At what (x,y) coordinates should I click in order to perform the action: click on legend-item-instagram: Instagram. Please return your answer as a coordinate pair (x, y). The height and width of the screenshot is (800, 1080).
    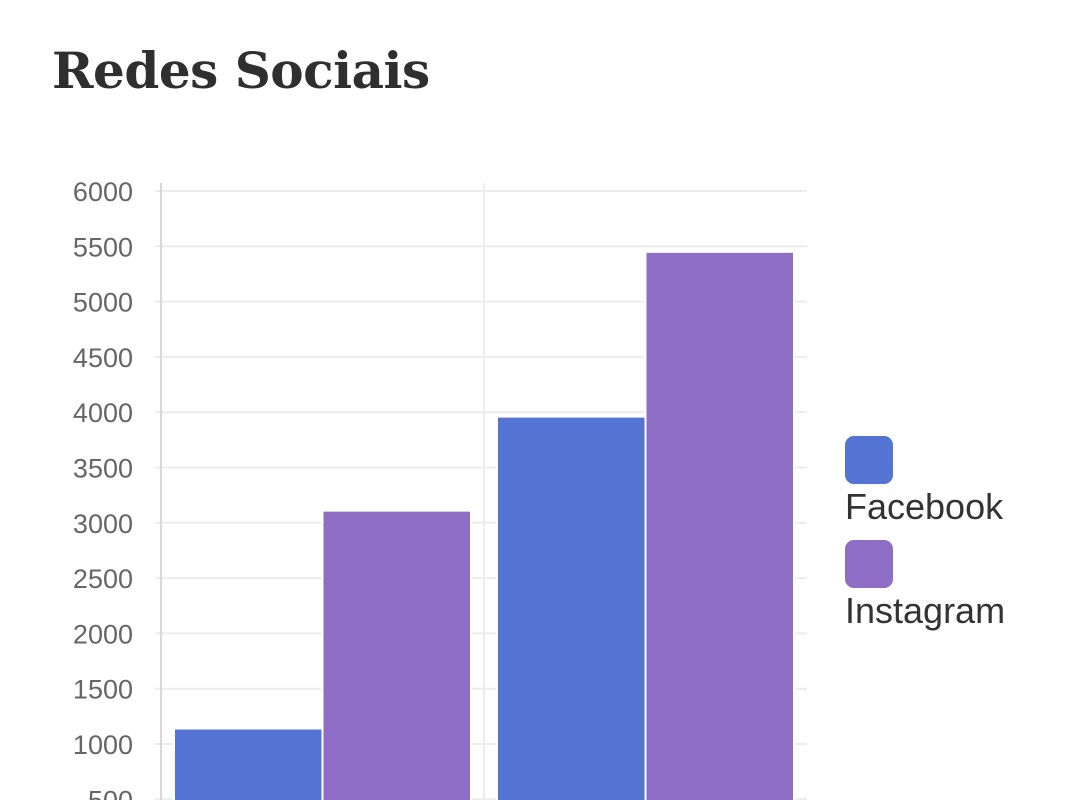
    Looking at the image, I should click on (925, 587).